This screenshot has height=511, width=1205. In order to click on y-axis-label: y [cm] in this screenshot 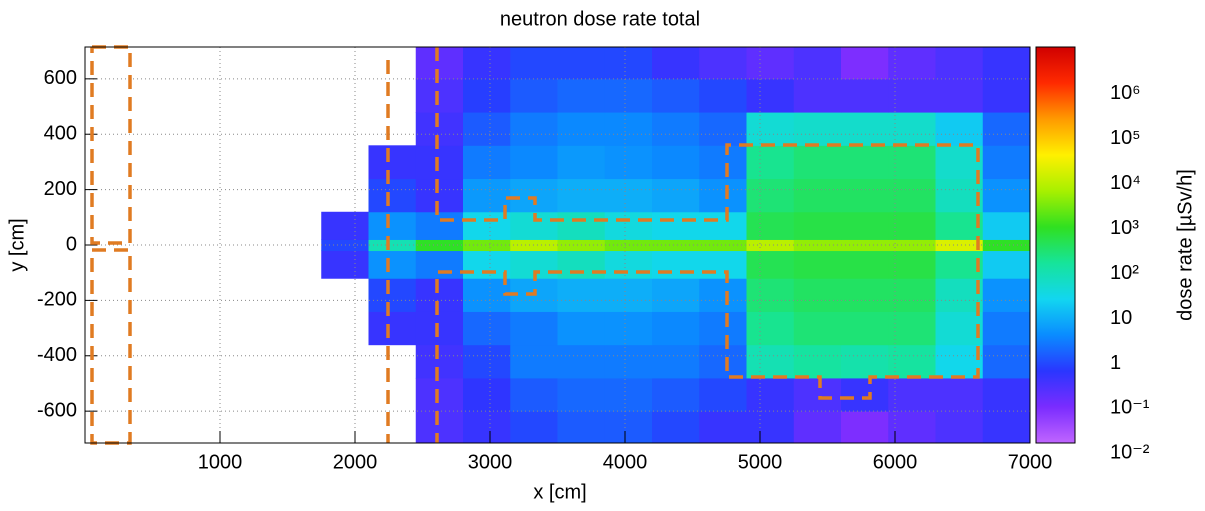, I will do `click(17, 244)`.